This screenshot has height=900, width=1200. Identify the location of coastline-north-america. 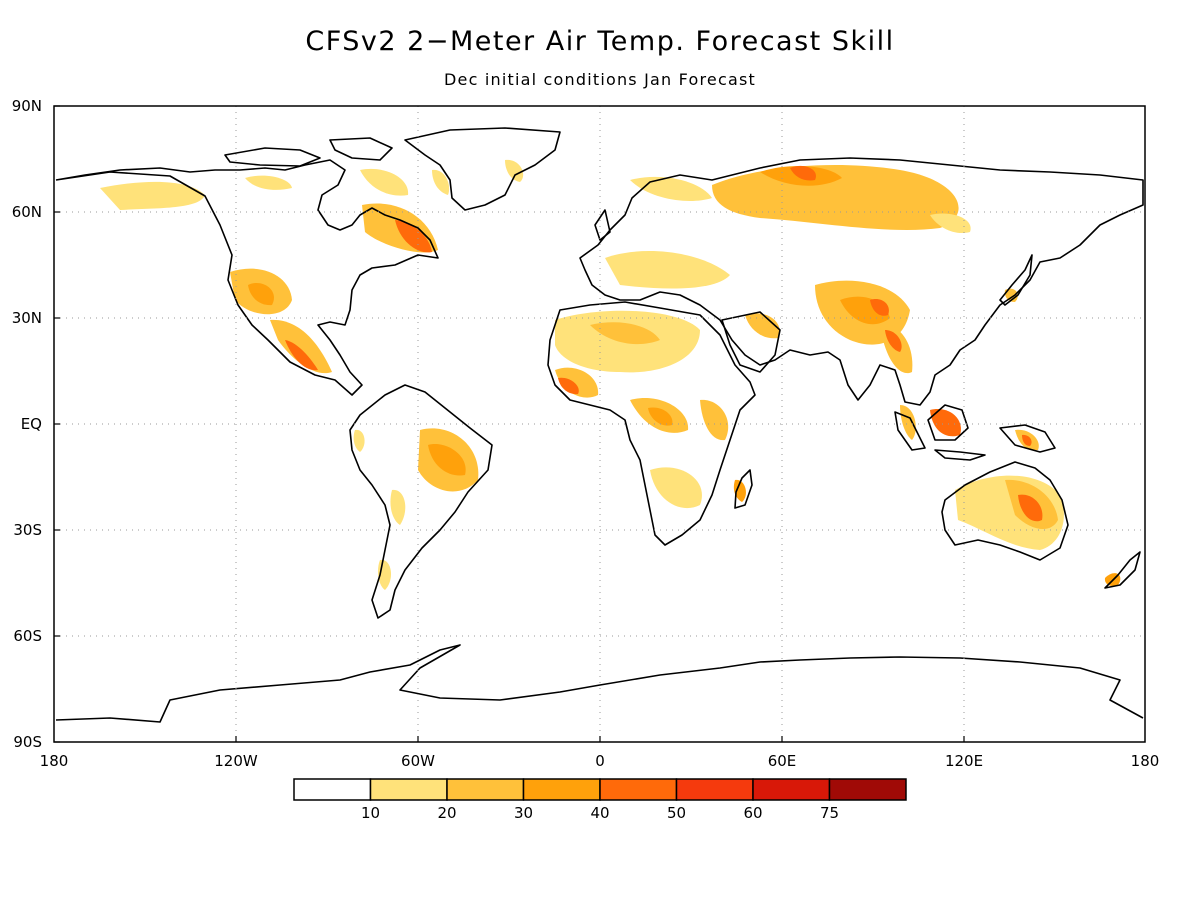
(247, 277).